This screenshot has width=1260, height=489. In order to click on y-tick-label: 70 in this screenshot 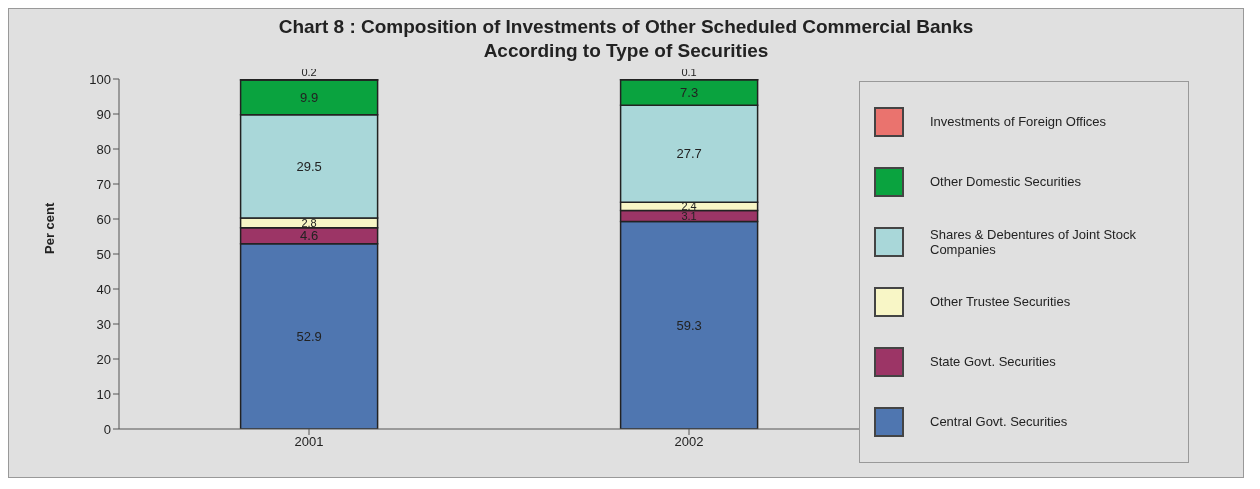, I will do `click(103, 184)`.